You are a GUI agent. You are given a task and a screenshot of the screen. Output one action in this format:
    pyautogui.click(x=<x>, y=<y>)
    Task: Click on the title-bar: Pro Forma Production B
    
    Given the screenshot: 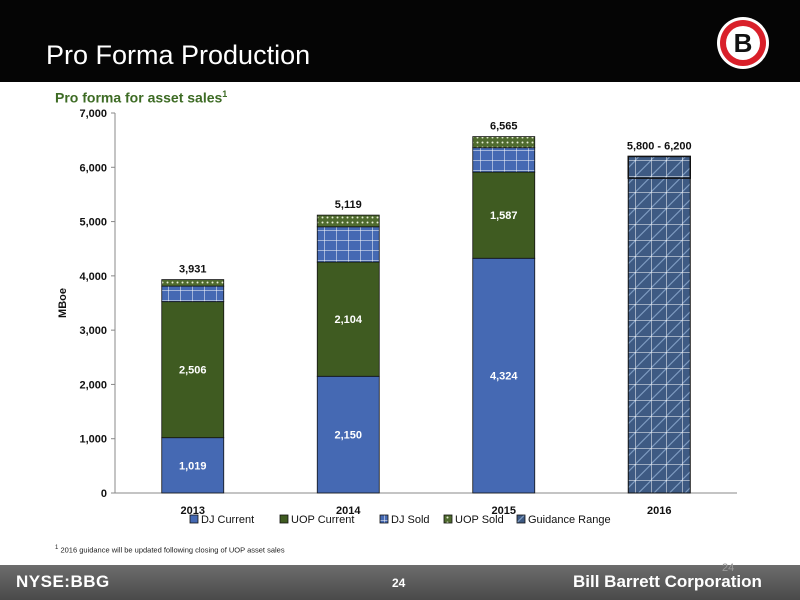 What is the action you would take?
    pyautogui.click(x=400, y=41)
    